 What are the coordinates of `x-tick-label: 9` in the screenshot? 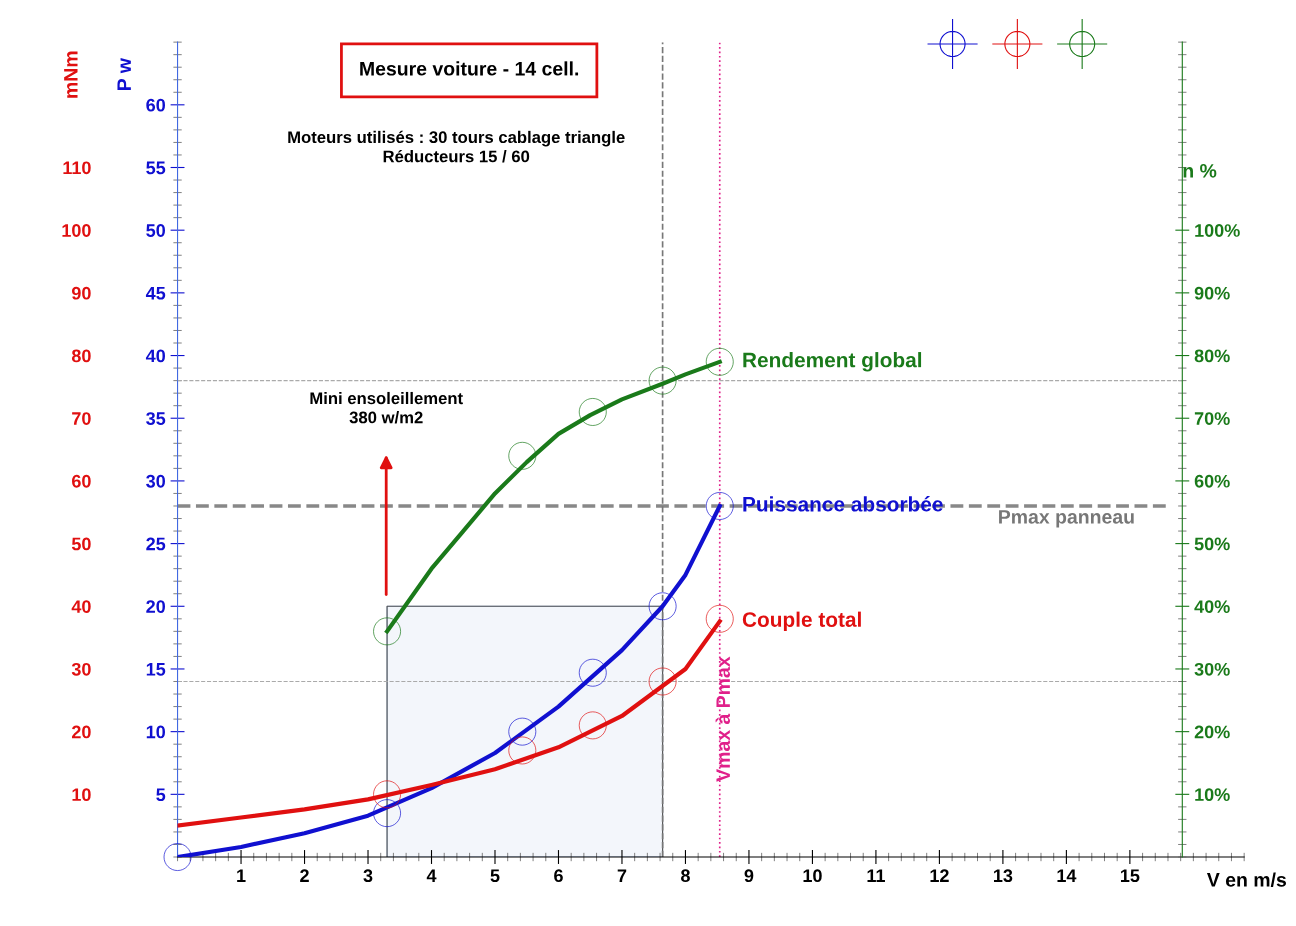 It's located at (749, 876).